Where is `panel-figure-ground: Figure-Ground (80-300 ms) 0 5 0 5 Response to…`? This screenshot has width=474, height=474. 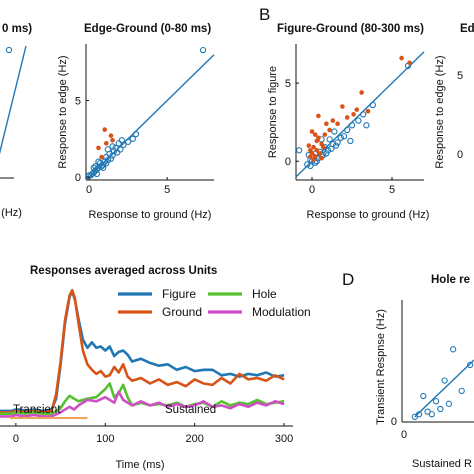 panel-figure-ground: Figure-Ground (80-300 ms) 0 5 0 5 Response to… is located at coordinates (348, 122).